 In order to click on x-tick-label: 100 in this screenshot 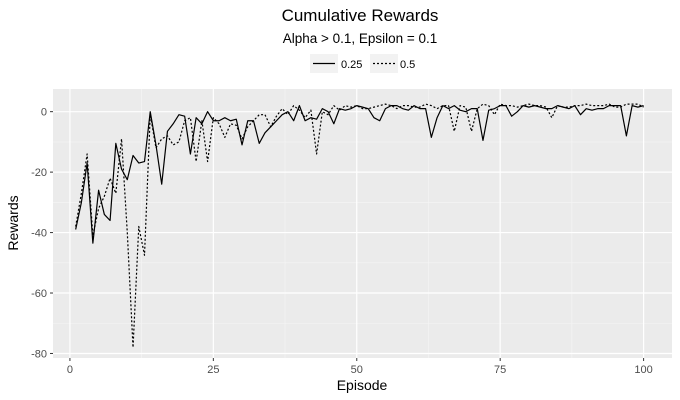, I will do `click(643, 370)`.